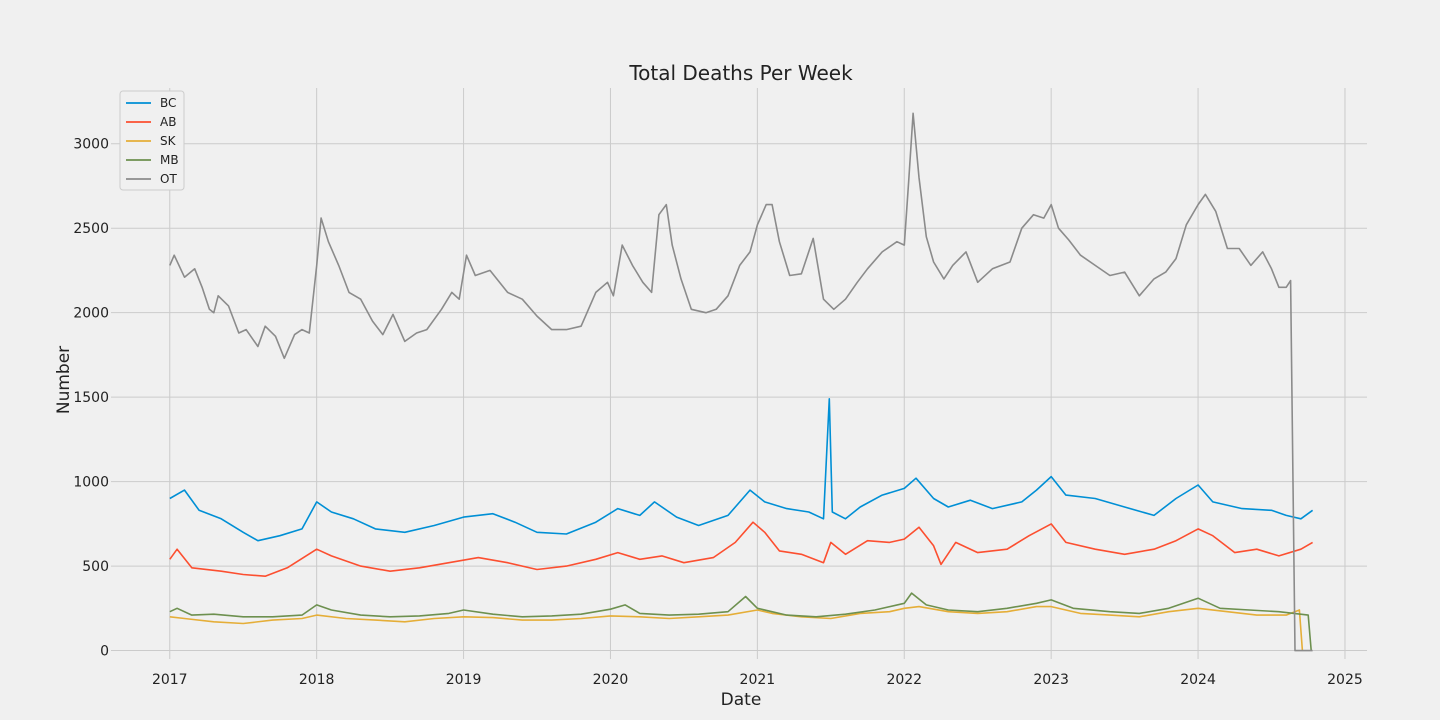  What do you see at coordinates (758, 680) in the screenshot?
I see `x-tick-label: 2021` at bounding box center [758, 680].